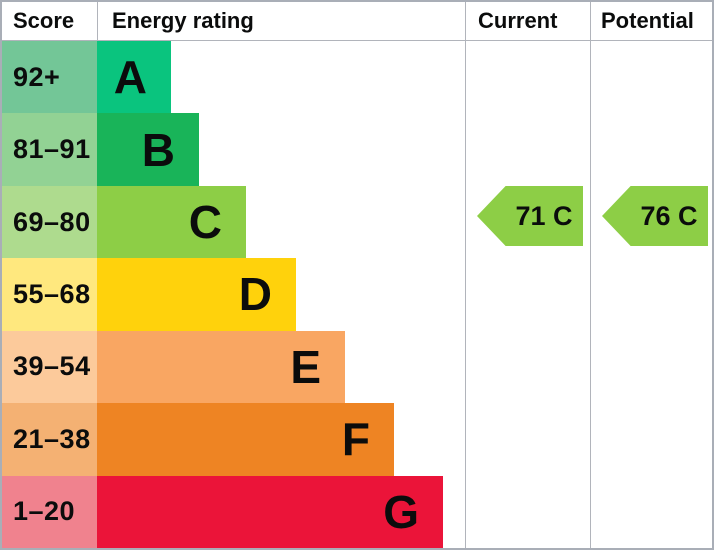  I want to click on band-row-f: 21–38 F, so click(357, 439).